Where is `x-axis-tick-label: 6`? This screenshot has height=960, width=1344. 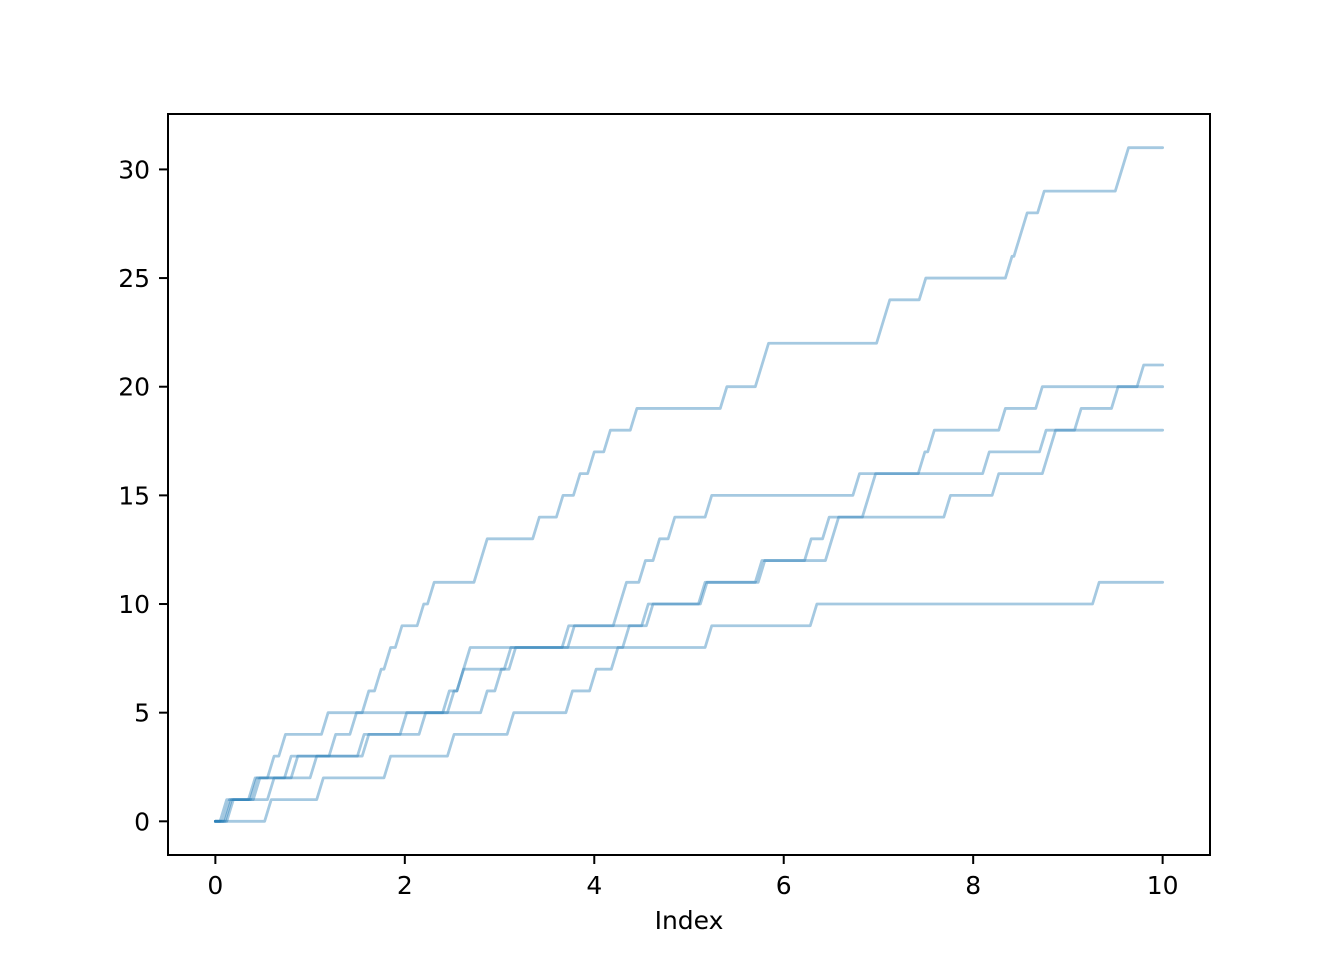 x-axis-tick-label: 6 is located at coordinates (784, 885).